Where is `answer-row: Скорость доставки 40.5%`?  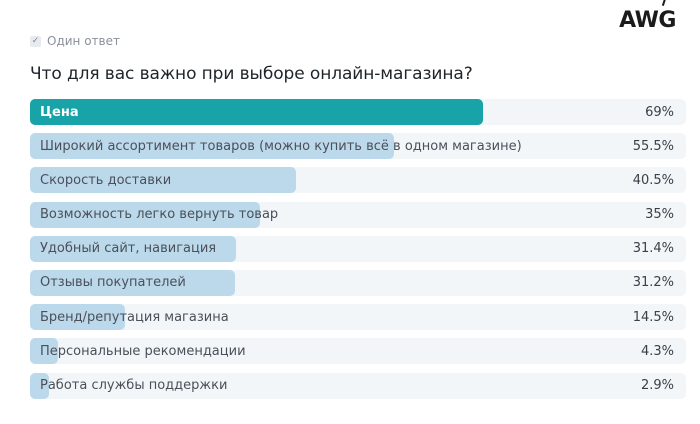
answer-row: Скорость доставки 40.5% is located at coordinates (358, 180).